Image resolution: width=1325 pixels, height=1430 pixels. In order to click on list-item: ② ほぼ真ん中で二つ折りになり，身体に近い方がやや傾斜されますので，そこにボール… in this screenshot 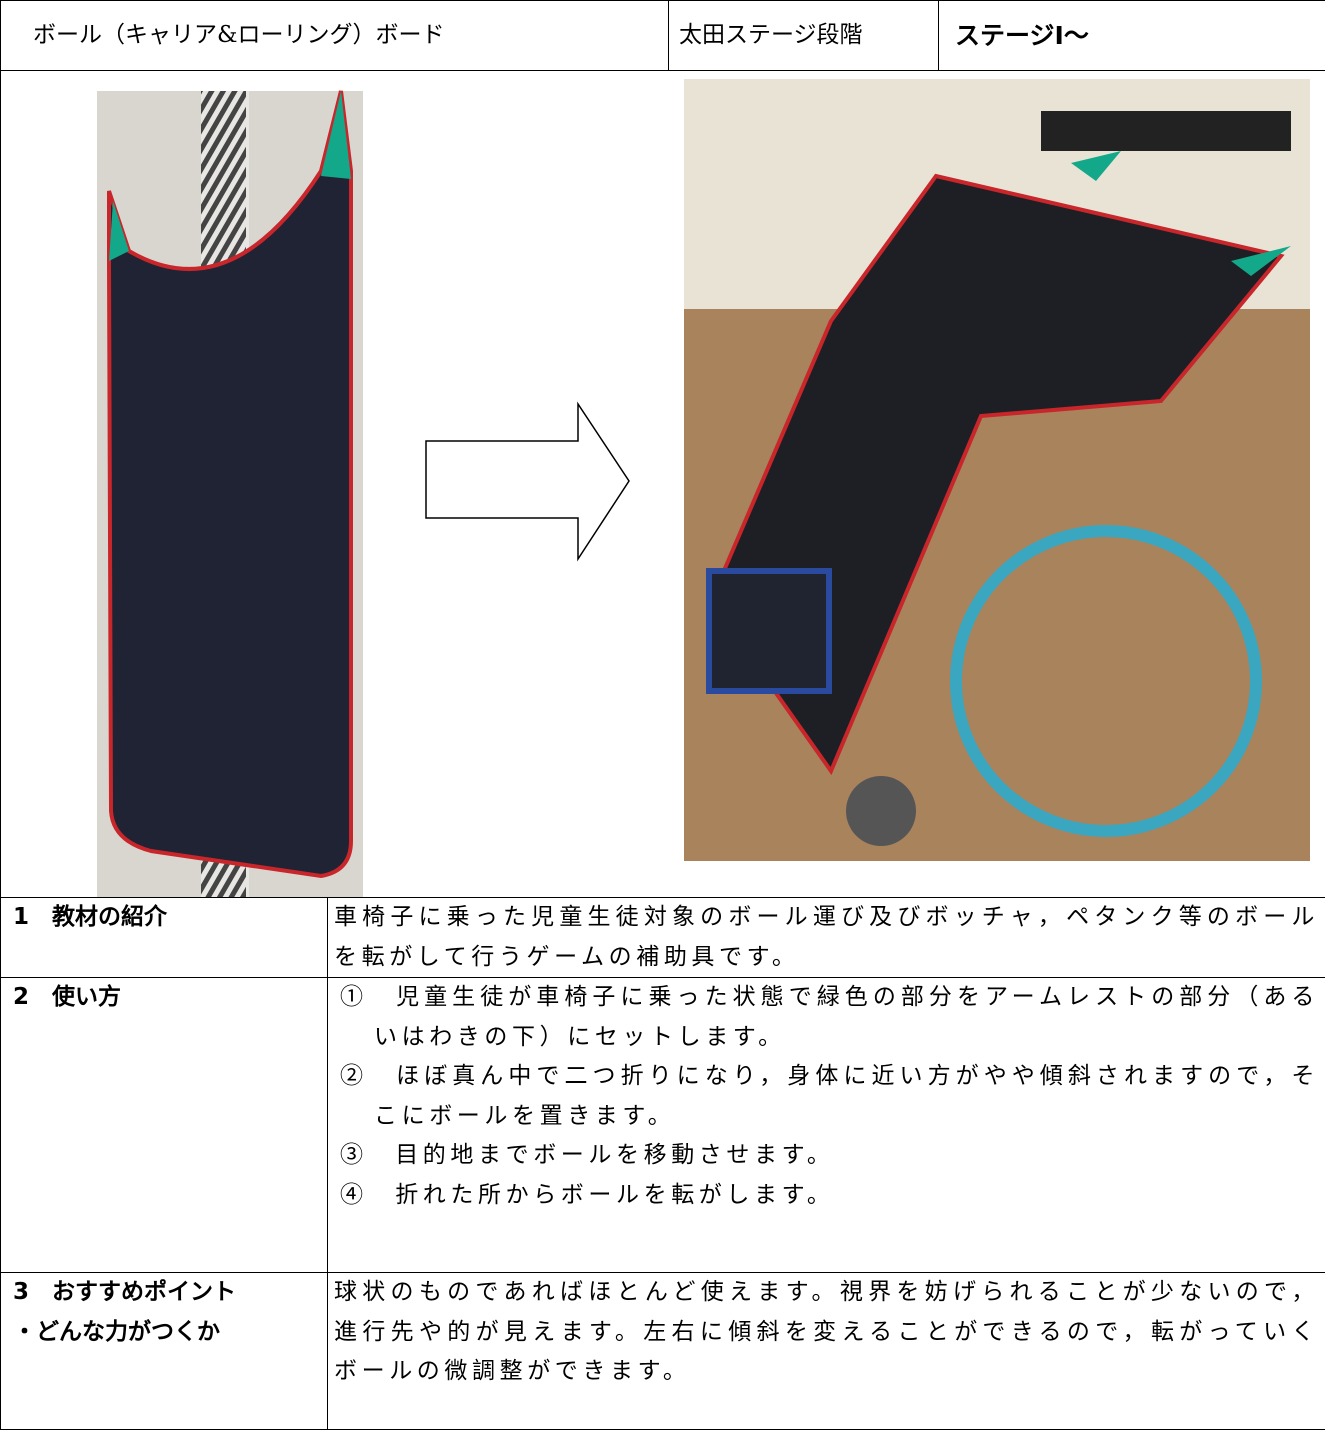, I will do `click(826, 1096)`.